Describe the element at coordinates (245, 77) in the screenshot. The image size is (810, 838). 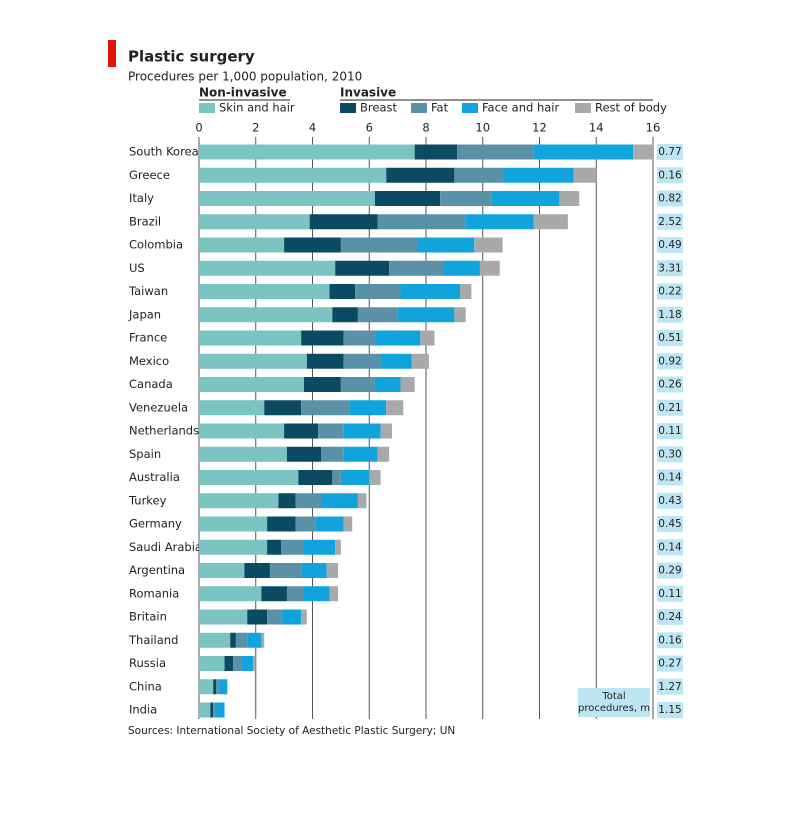
I see `chart-subtitle: Procedures per 1,000 population, 2010` at that location.